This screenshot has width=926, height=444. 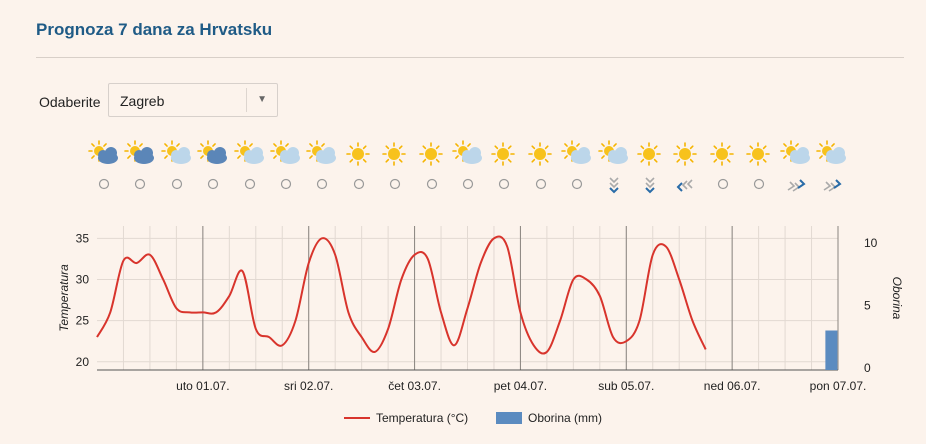 I want to click on weather-icon-row, so click(x=463, y=170).